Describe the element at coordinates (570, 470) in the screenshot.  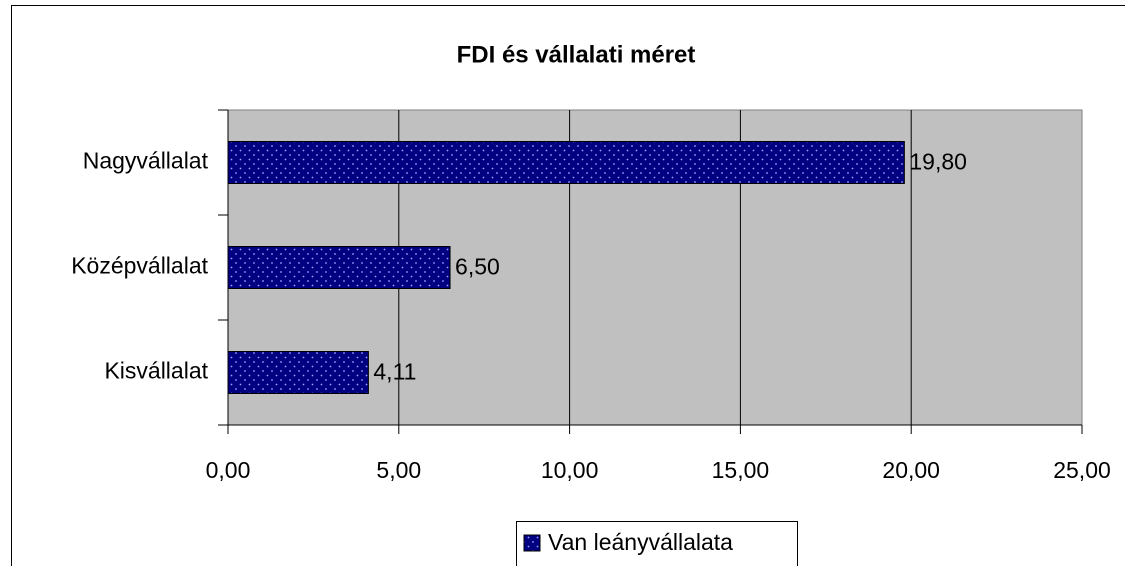
I see `x-tick-label: 10,00` at that location.